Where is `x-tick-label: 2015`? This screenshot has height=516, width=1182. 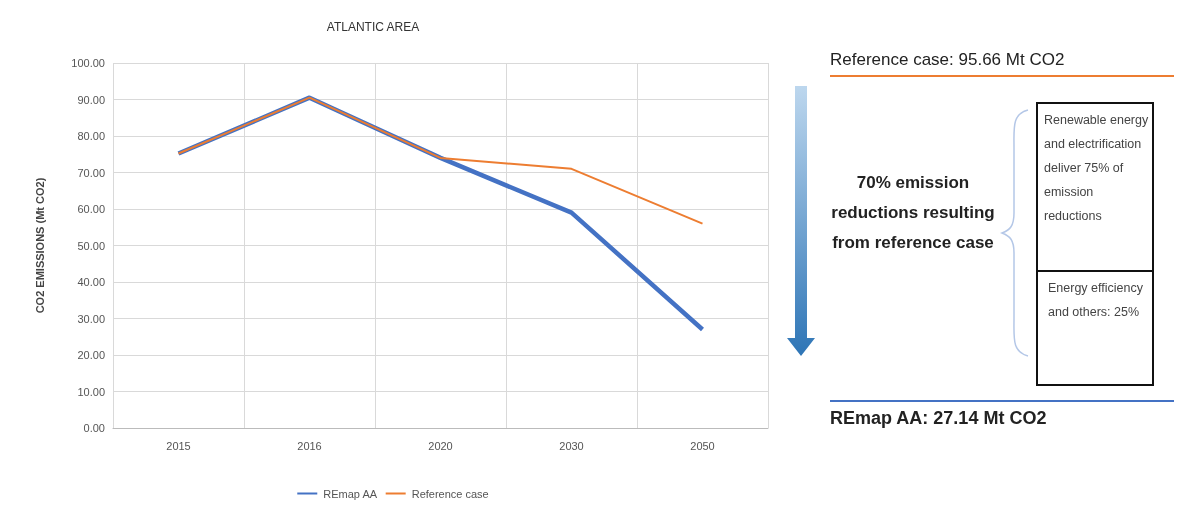 x-tick-label: 2015 is located at coordinates (178, 445).